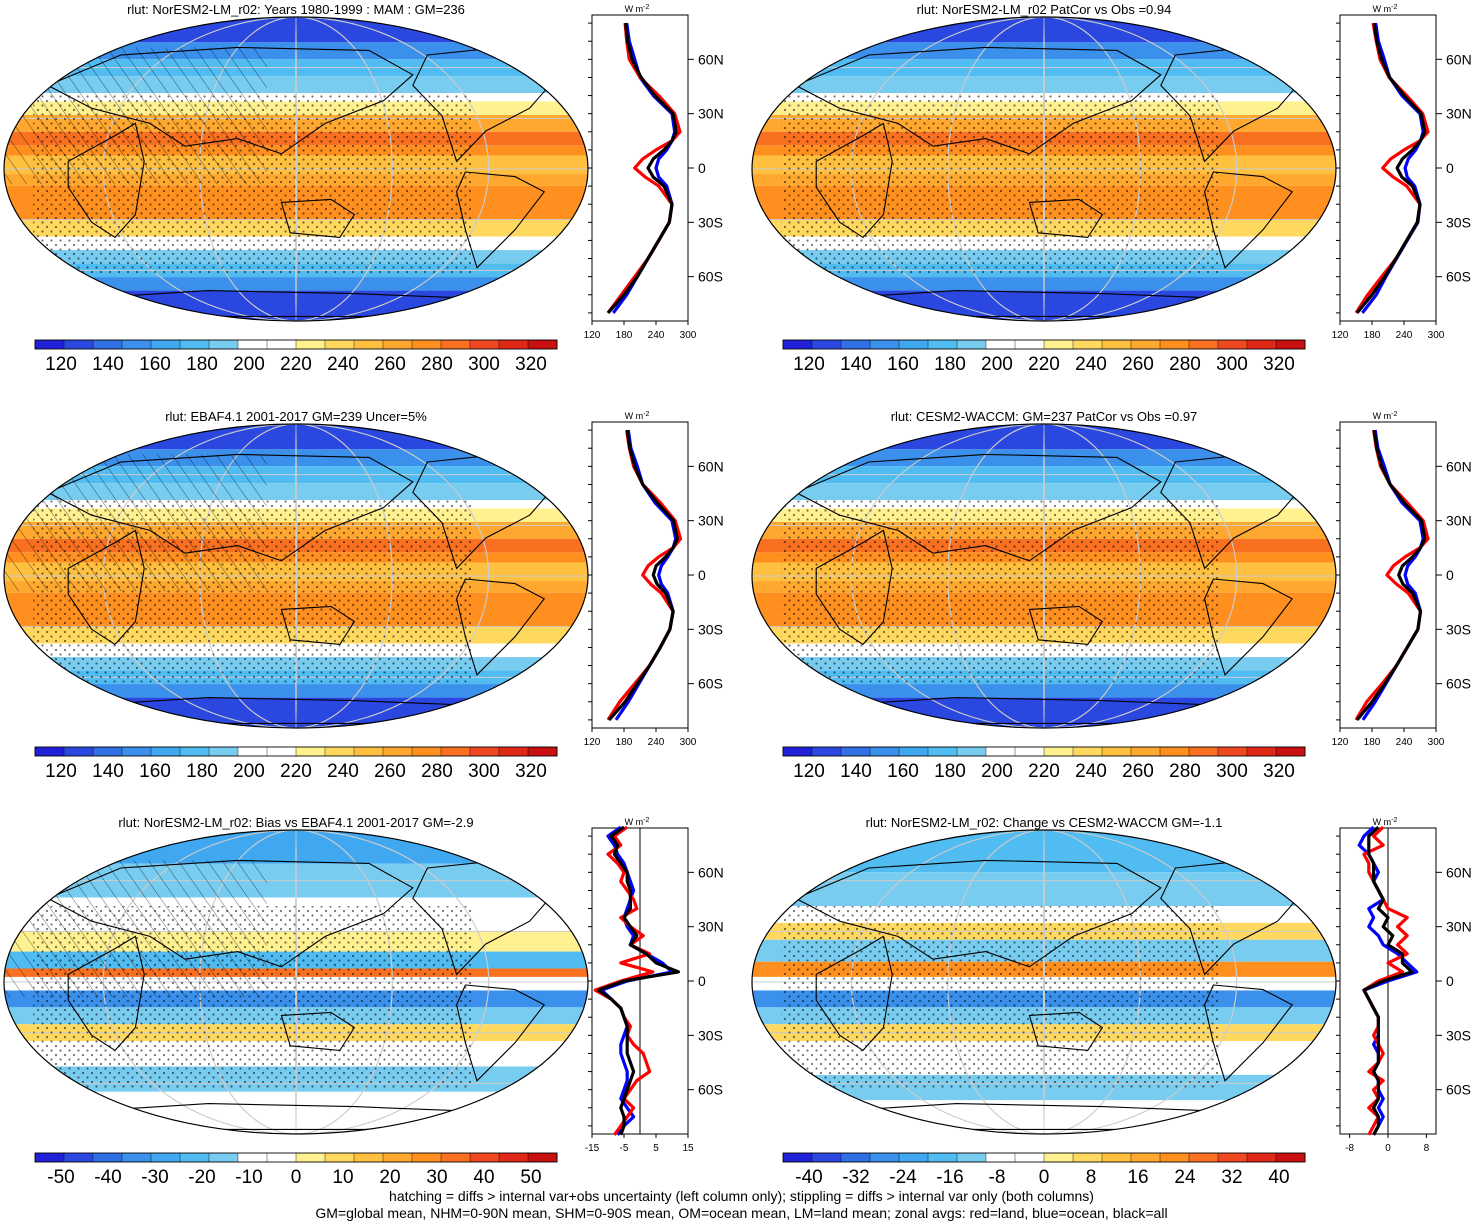 This screenshot has height=1221, width=1483. Describe the element at coordinates (202, 771) in the screenshot. I see `colorbar-tick-label: 180` at that location.